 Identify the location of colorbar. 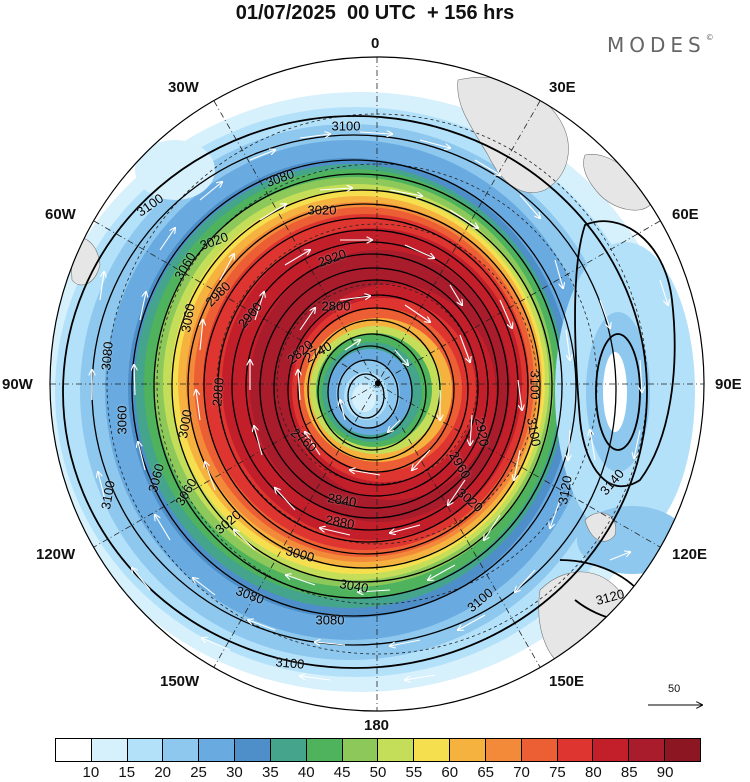
(378, 750).